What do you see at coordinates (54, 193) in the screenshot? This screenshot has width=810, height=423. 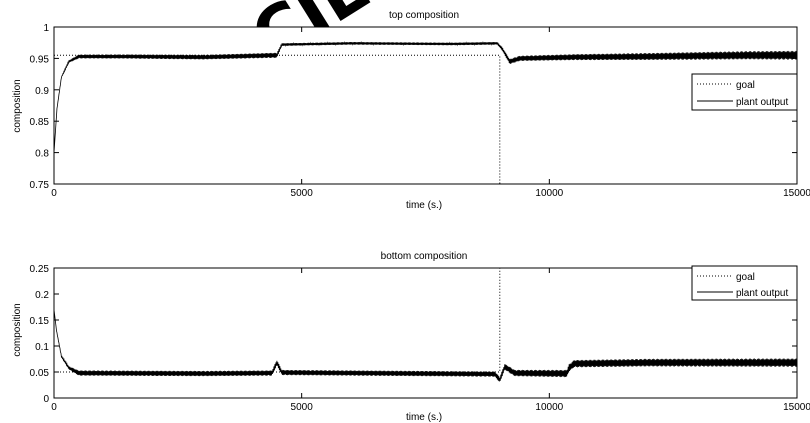 I see `top-x-tick-label: 0` at bounding box center [54, 193].